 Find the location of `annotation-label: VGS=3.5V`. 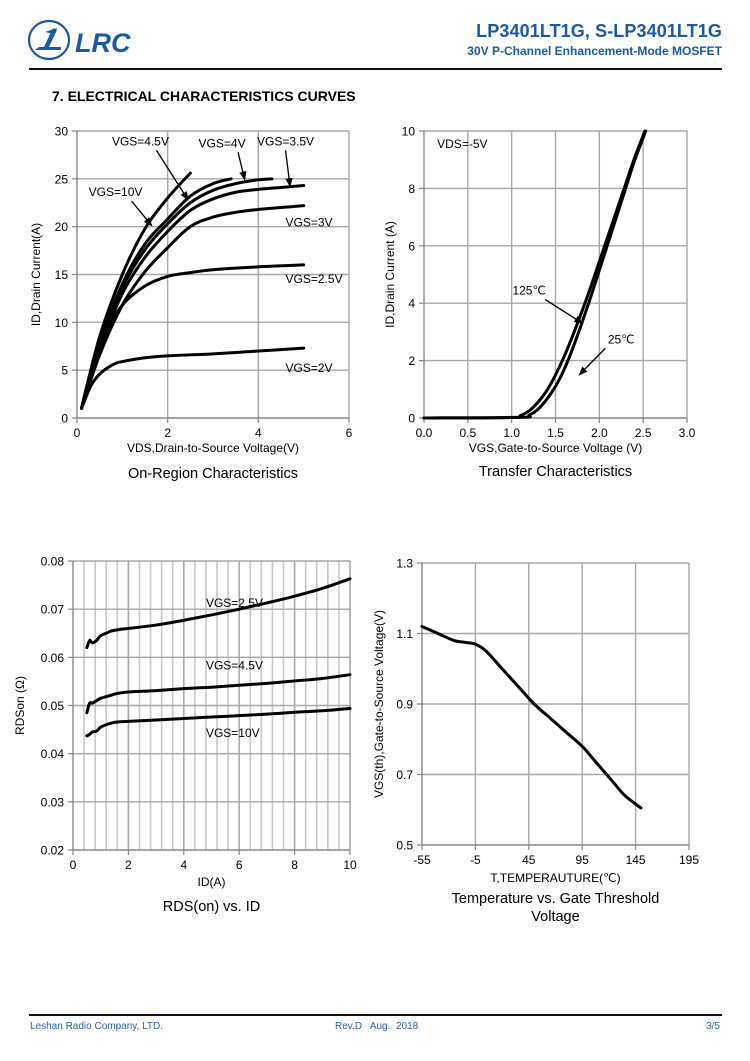

annotation-label: VGS=3.5V is located at coordinates (285, 141).